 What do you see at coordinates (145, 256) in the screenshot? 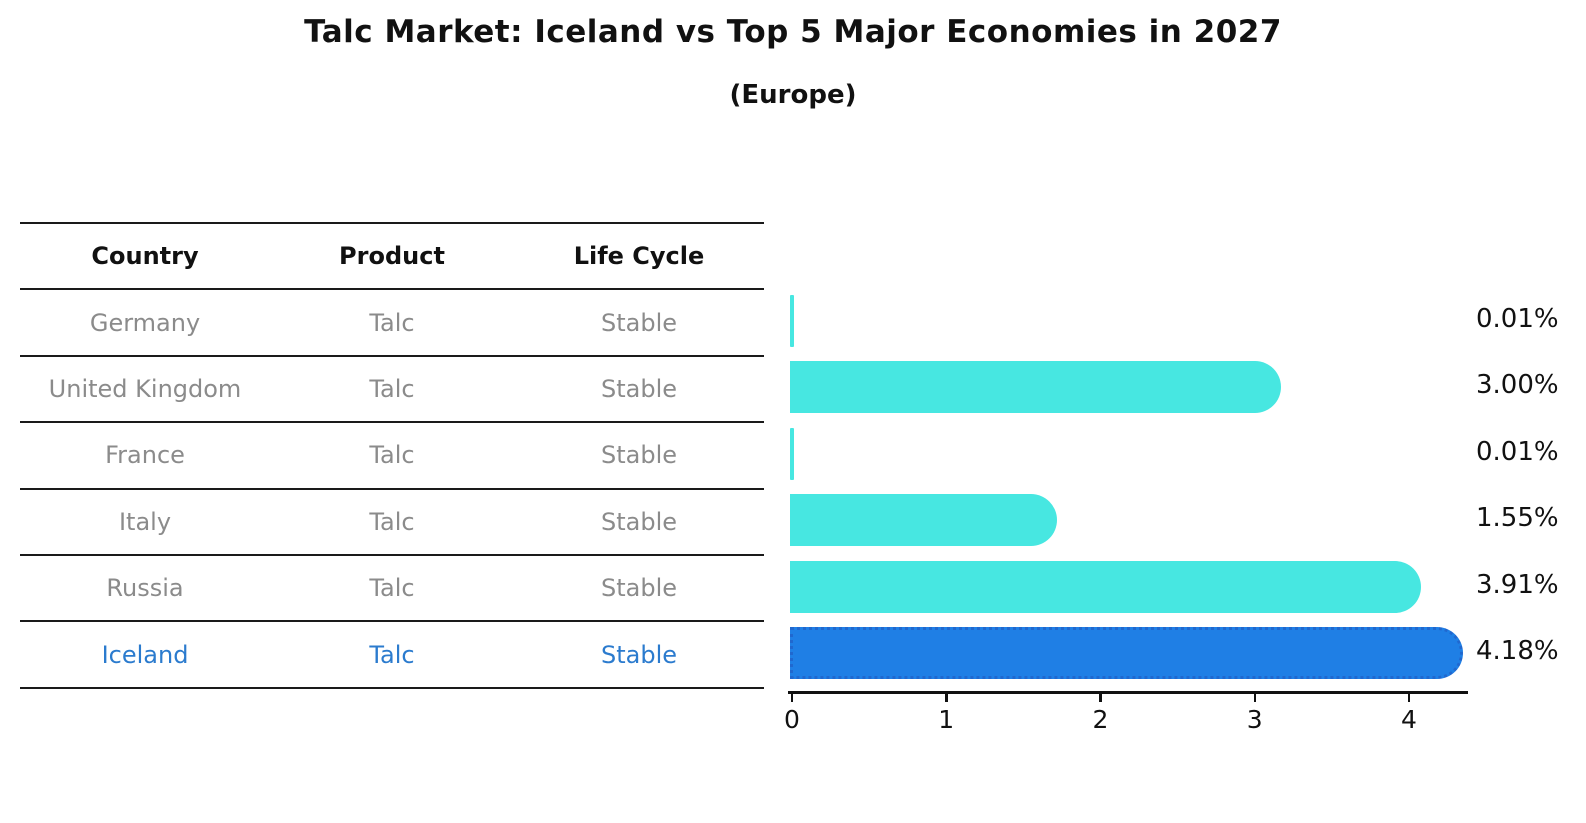
I see `column-header-country: Country` at bounding box center [145, 256].